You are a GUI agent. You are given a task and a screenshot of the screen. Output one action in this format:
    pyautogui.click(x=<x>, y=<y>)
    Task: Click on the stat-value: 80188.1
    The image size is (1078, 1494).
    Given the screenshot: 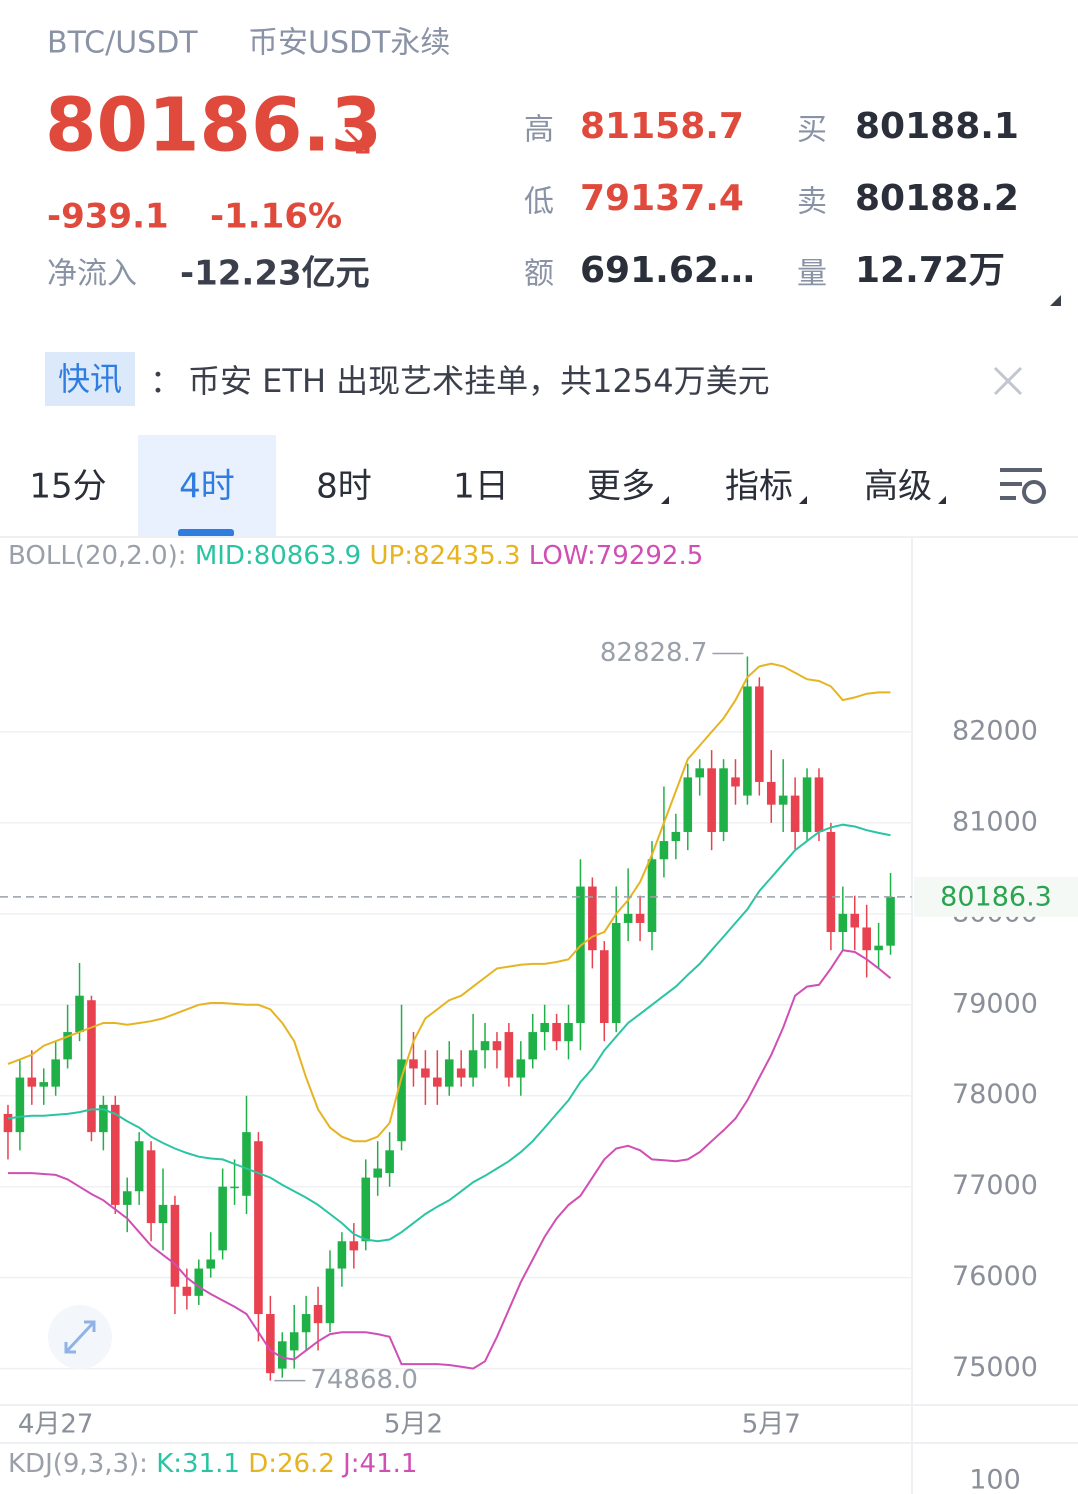 What is the action you would take?
    pyautogui.click(x=937, y=126)
    